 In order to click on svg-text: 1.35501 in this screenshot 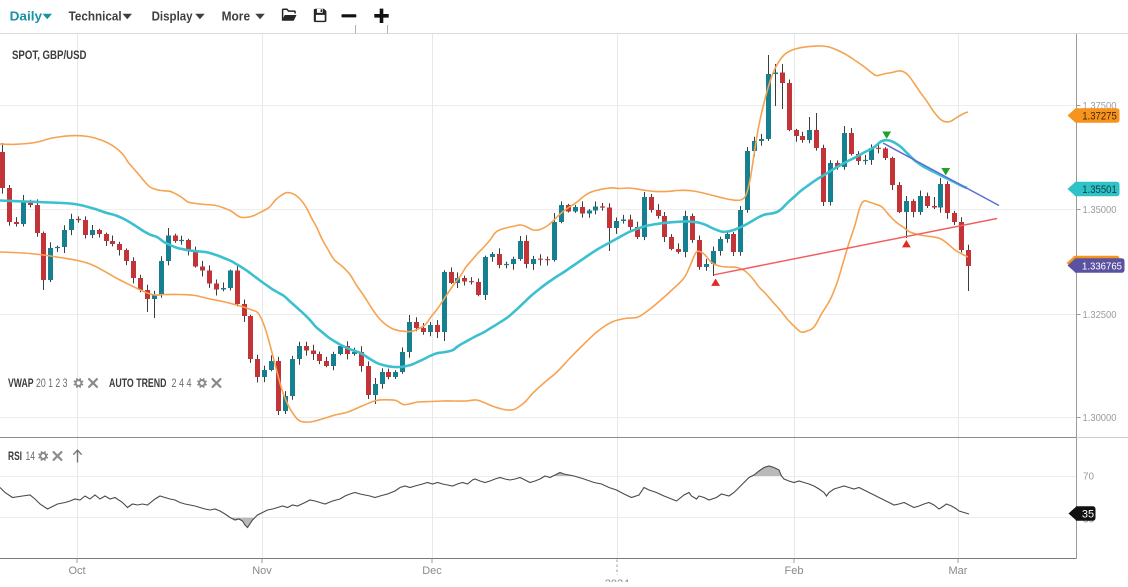, I will do `click(1099, 190)`.